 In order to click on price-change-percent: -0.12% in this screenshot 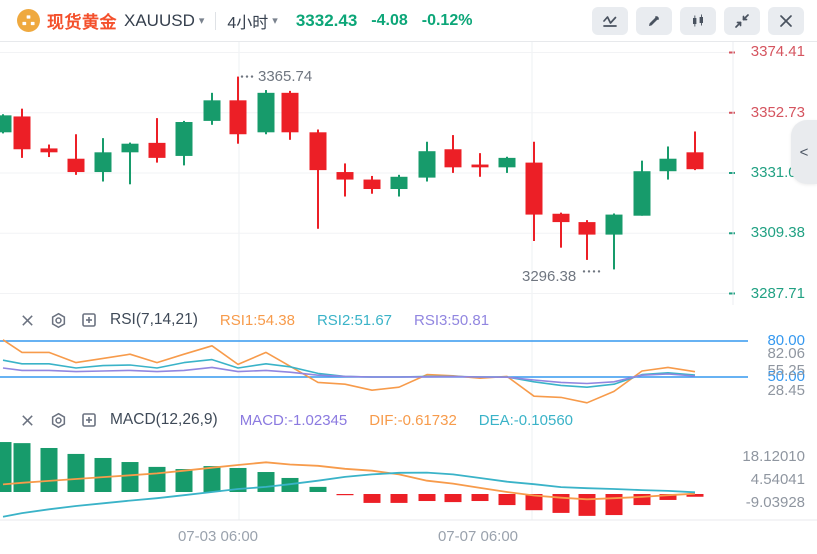, I will do `click(447, 20)`.